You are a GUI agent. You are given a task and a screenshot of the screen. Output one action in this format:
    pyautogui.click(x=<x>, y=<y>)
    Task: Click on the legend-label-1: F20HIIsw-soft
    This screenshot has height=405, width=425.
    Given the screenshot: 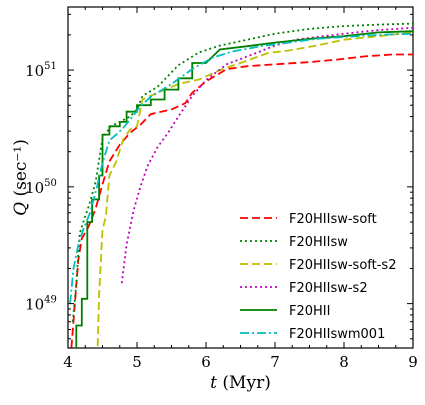 What is the action you would take?
    pyautogui.click(x=333, y=219)
    